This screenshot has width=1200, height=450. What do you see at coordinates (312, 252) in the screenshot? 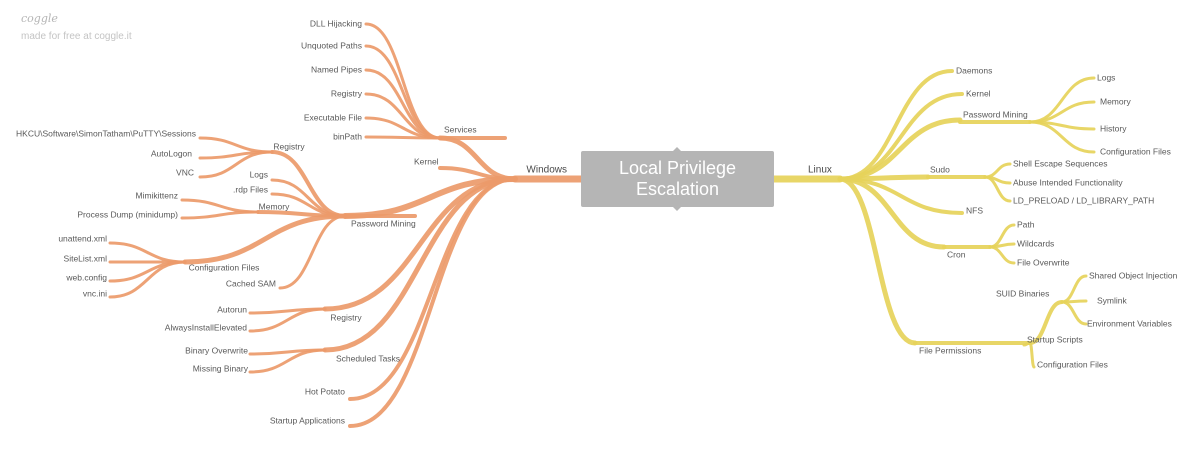
I see `edge-pm-cached-sam` at bounding box center [312, 252].